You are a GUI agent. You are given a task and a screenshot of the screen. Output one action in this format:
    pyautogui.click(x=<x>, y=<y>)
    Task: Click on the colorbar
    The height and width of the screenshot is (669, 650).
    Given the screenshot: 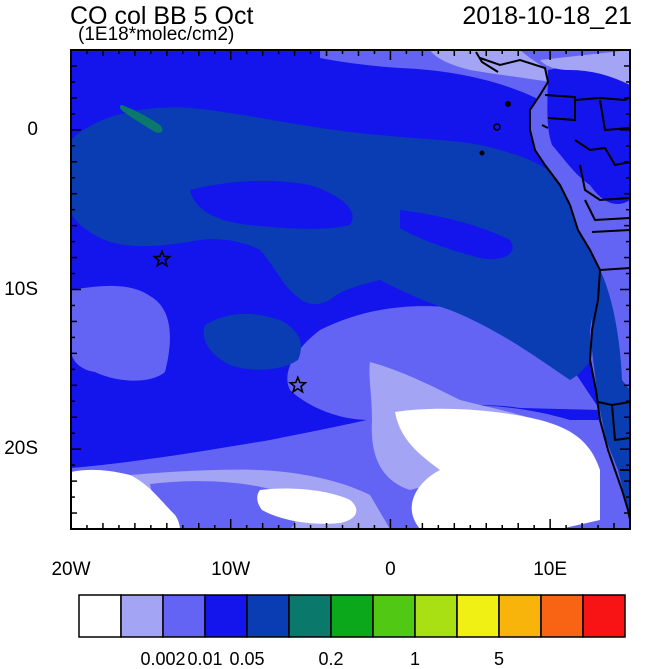 What is the action you would take?
    pyautogui.click(x=352, y=616)
    